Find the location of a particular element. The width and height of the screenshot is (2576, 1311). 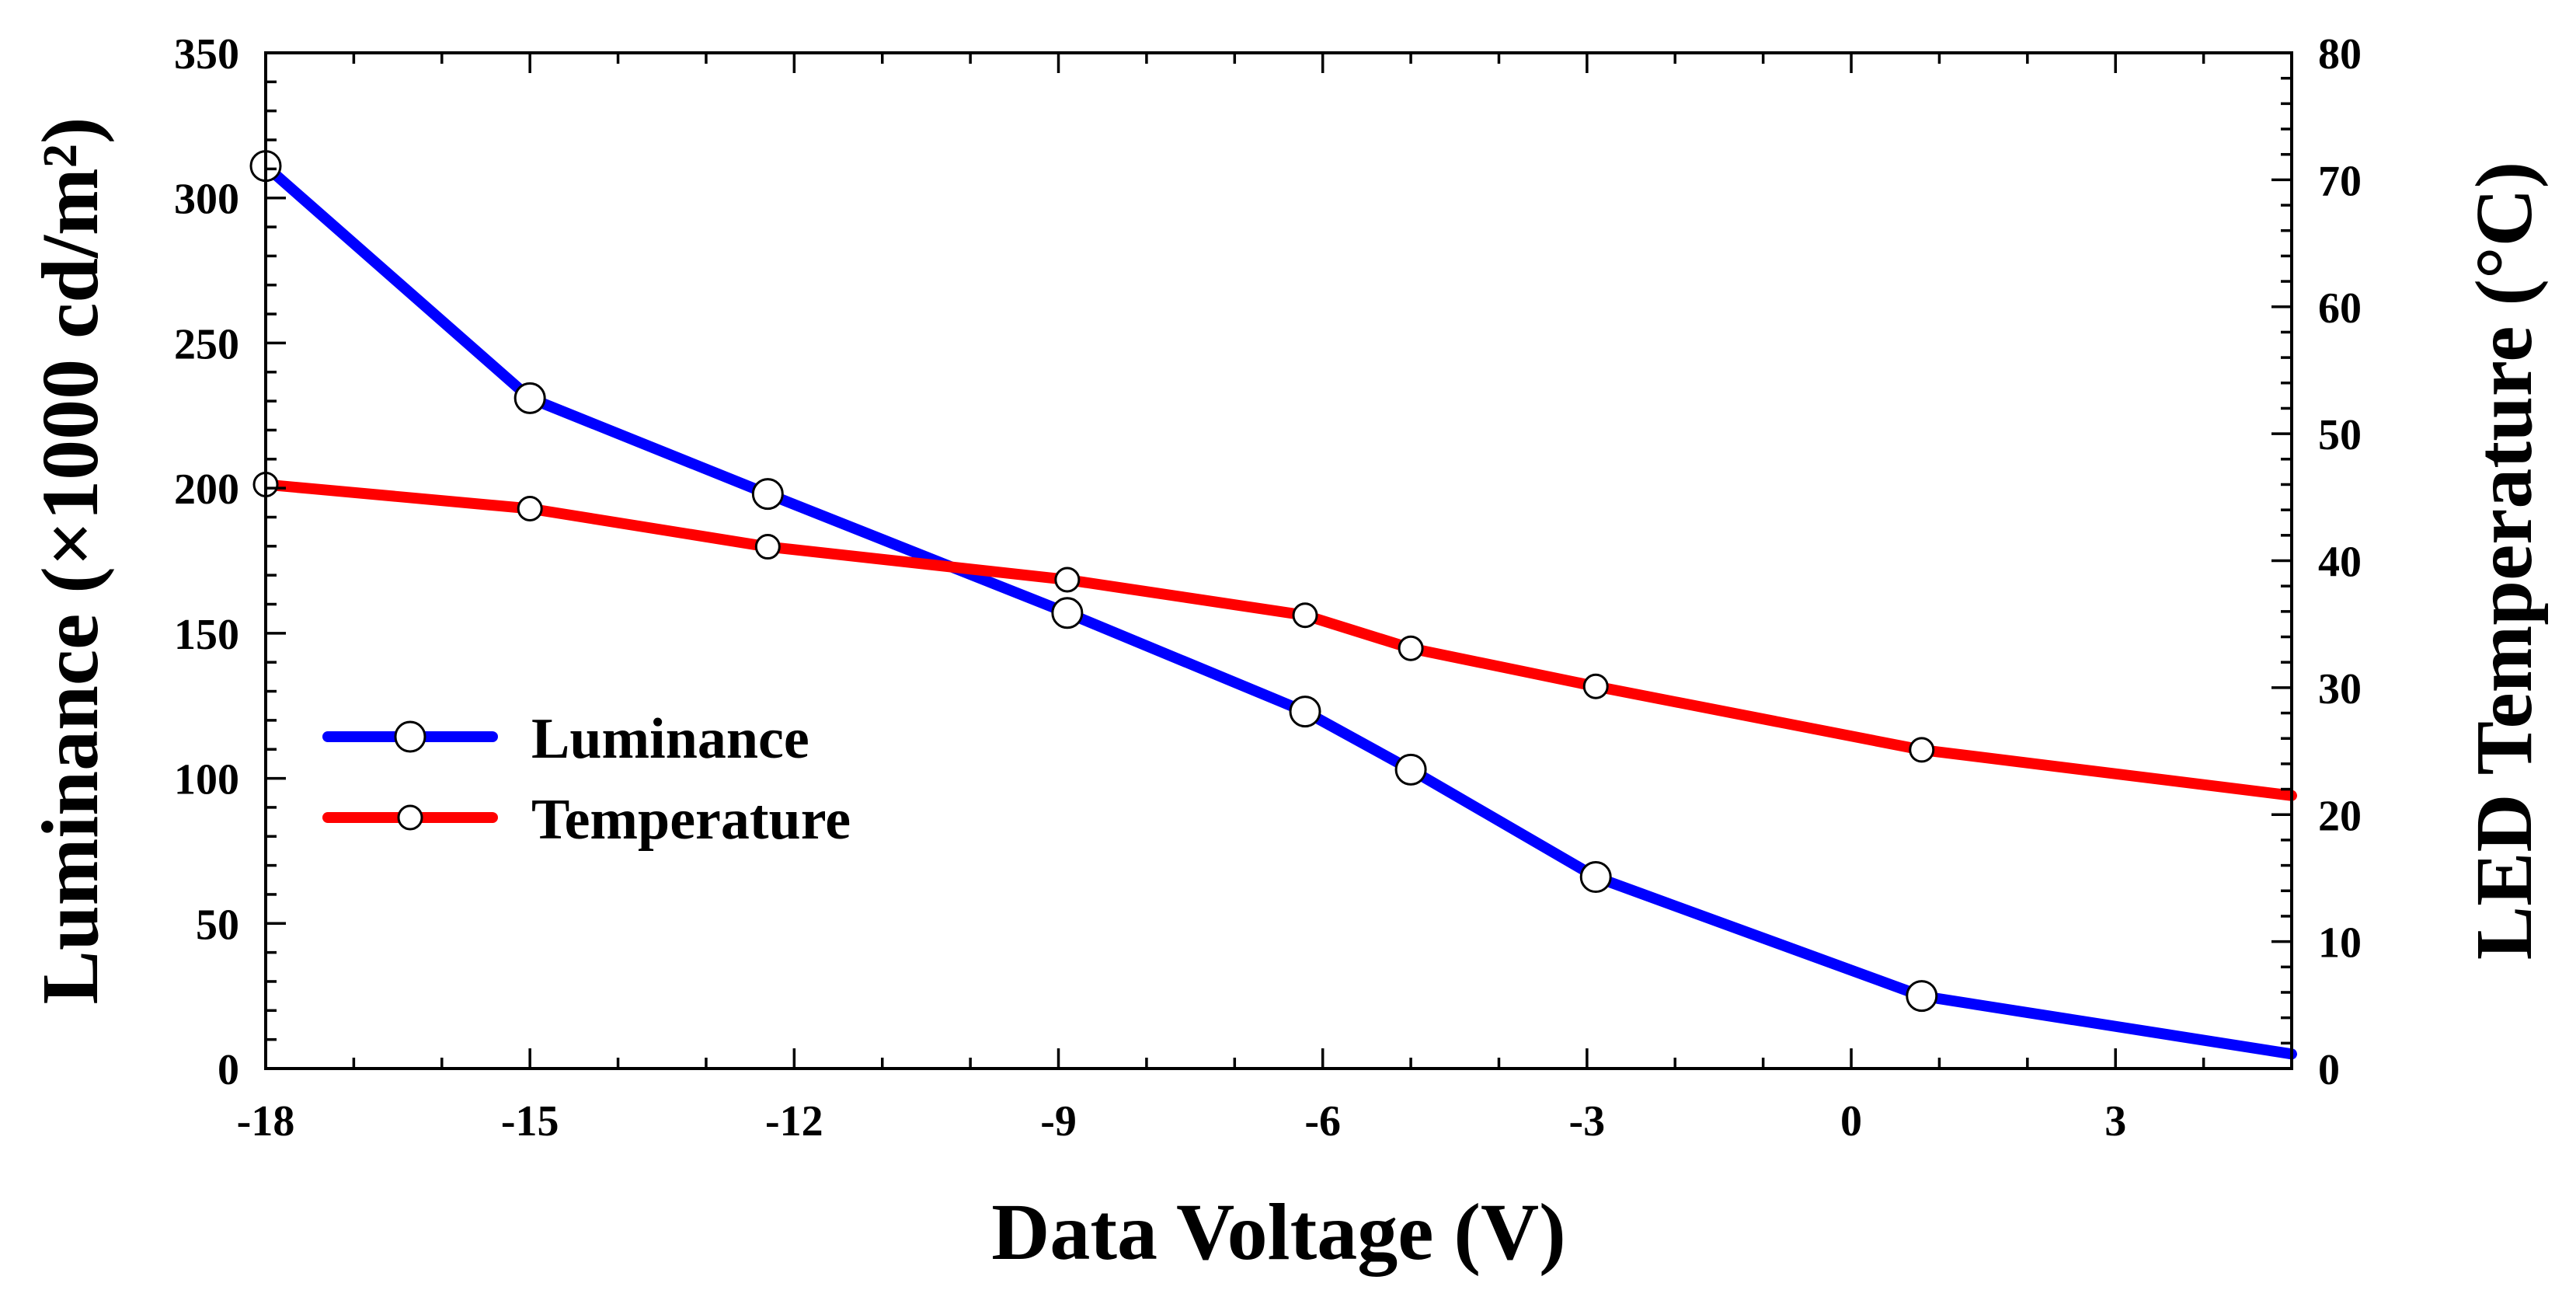

y-right-tick-label: 70 is located at coordinates (2340, 181).